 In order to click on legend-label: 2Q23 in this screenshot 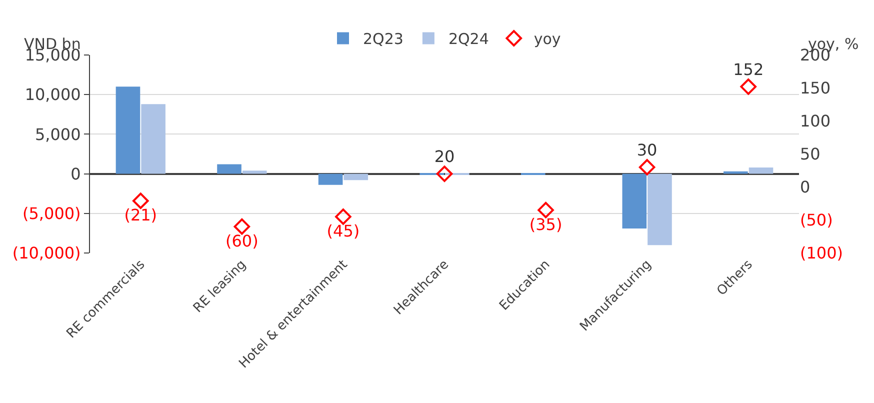, I will do `click(383, 39)`.